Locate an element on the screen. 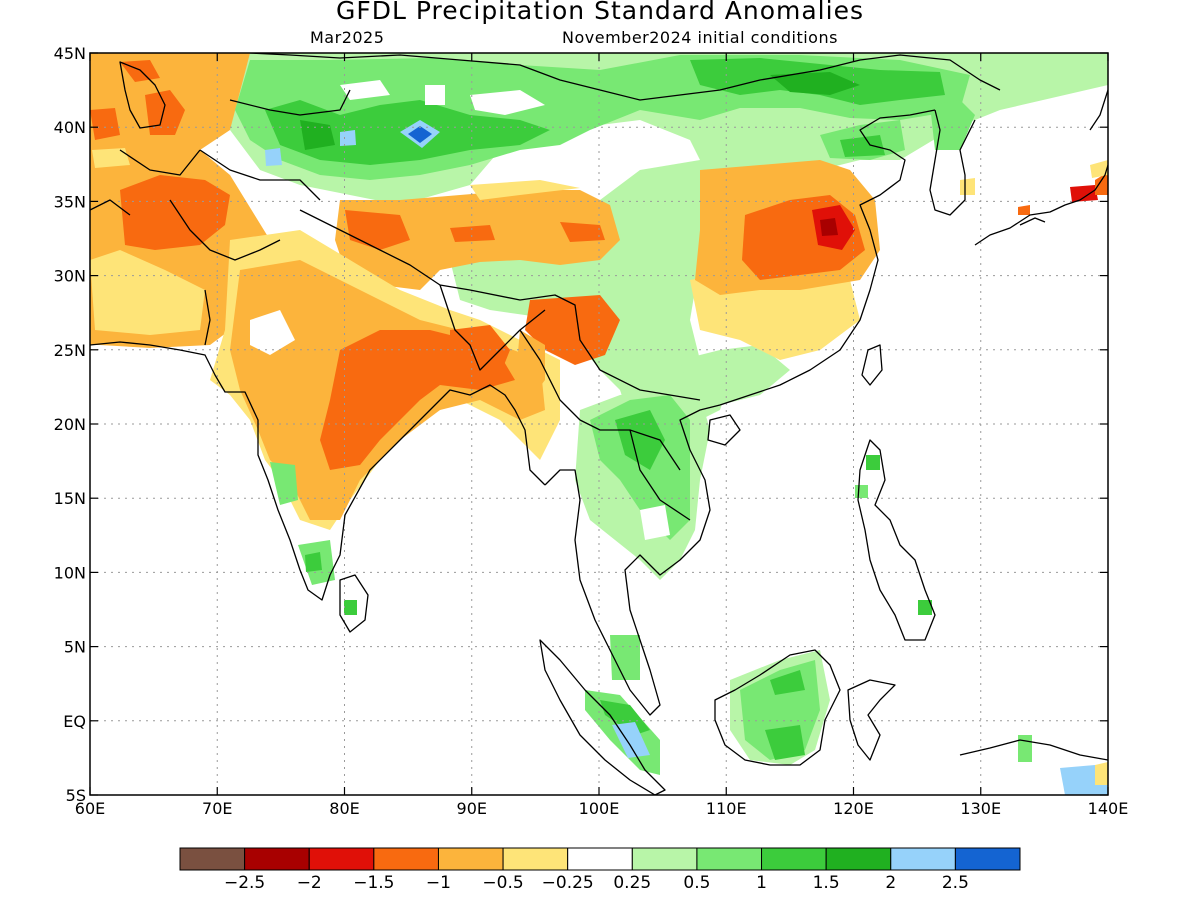  shade-newguinea-green is located at coordinates (1025, 748).